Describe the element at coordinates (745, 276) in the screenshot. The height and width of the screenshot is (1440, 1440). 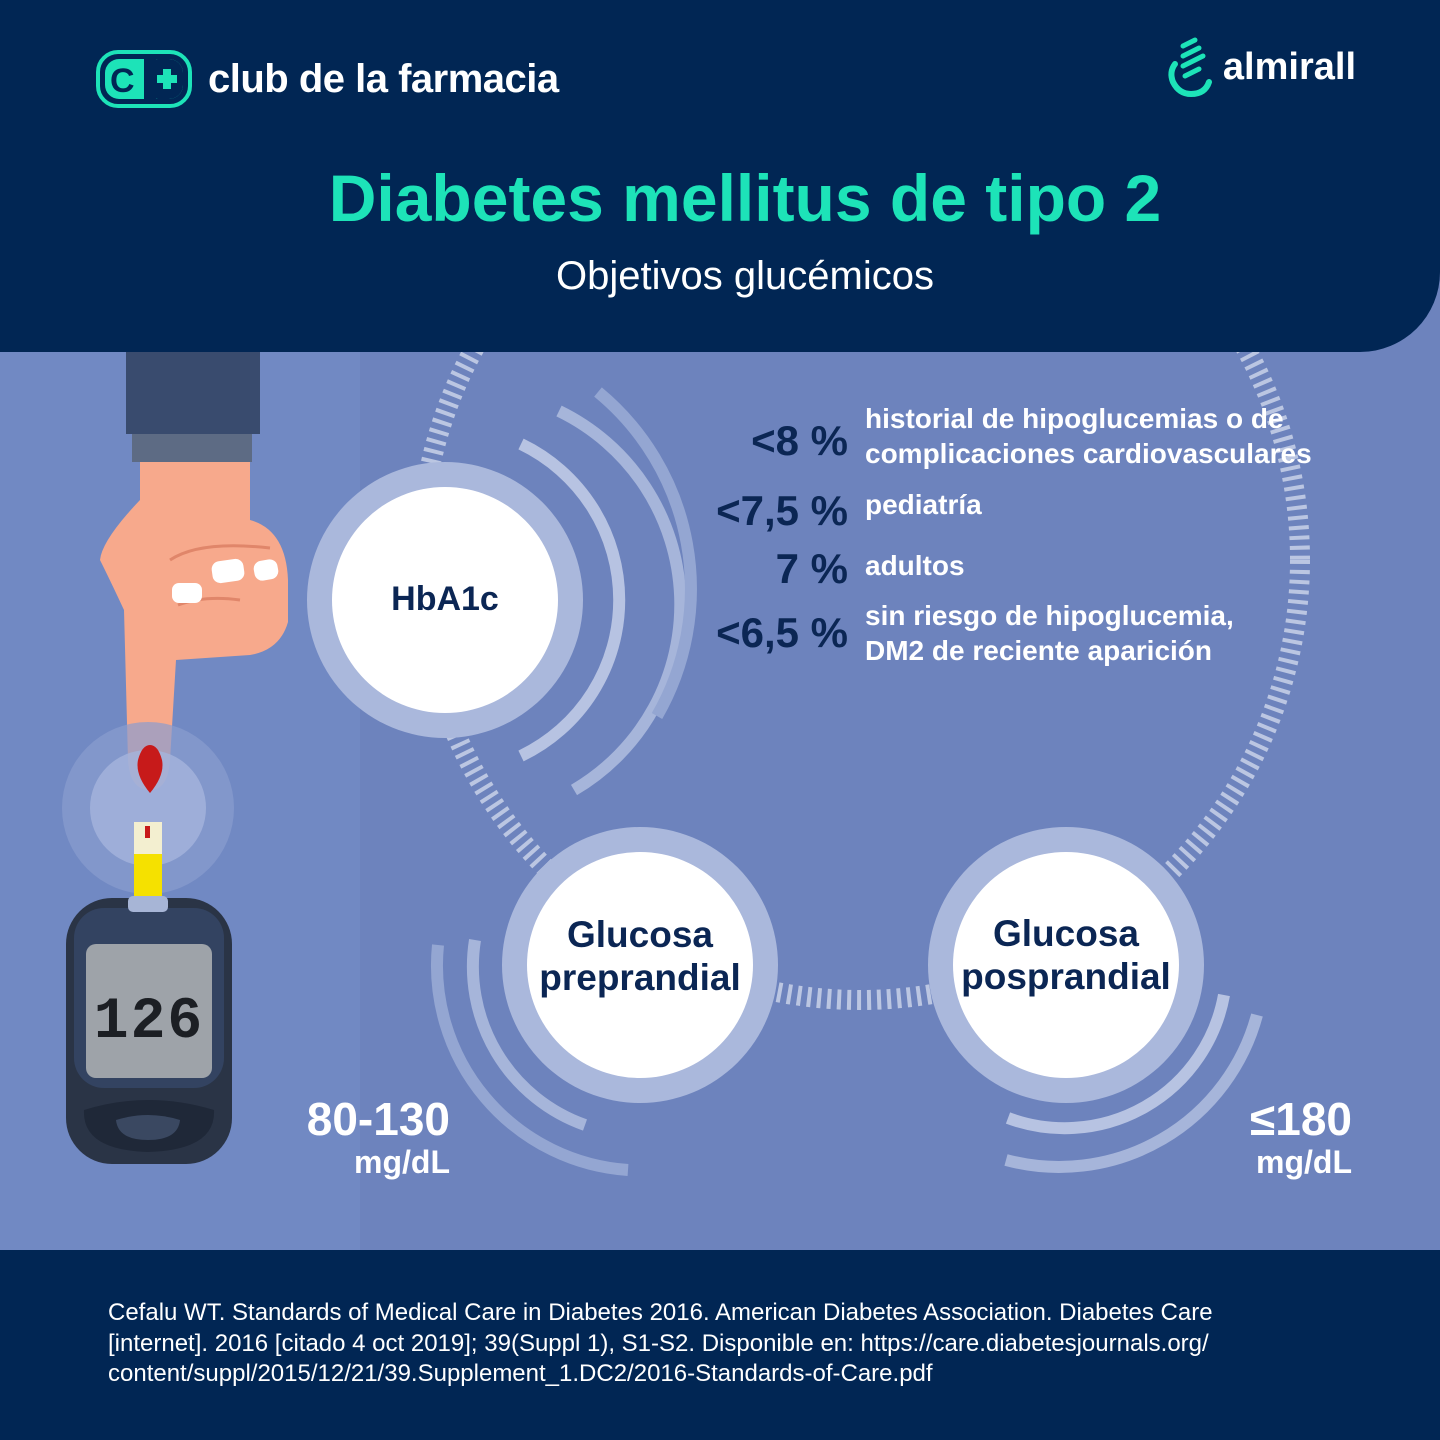
I see `page-subtitle: Objetivos glucémicos` at that location.